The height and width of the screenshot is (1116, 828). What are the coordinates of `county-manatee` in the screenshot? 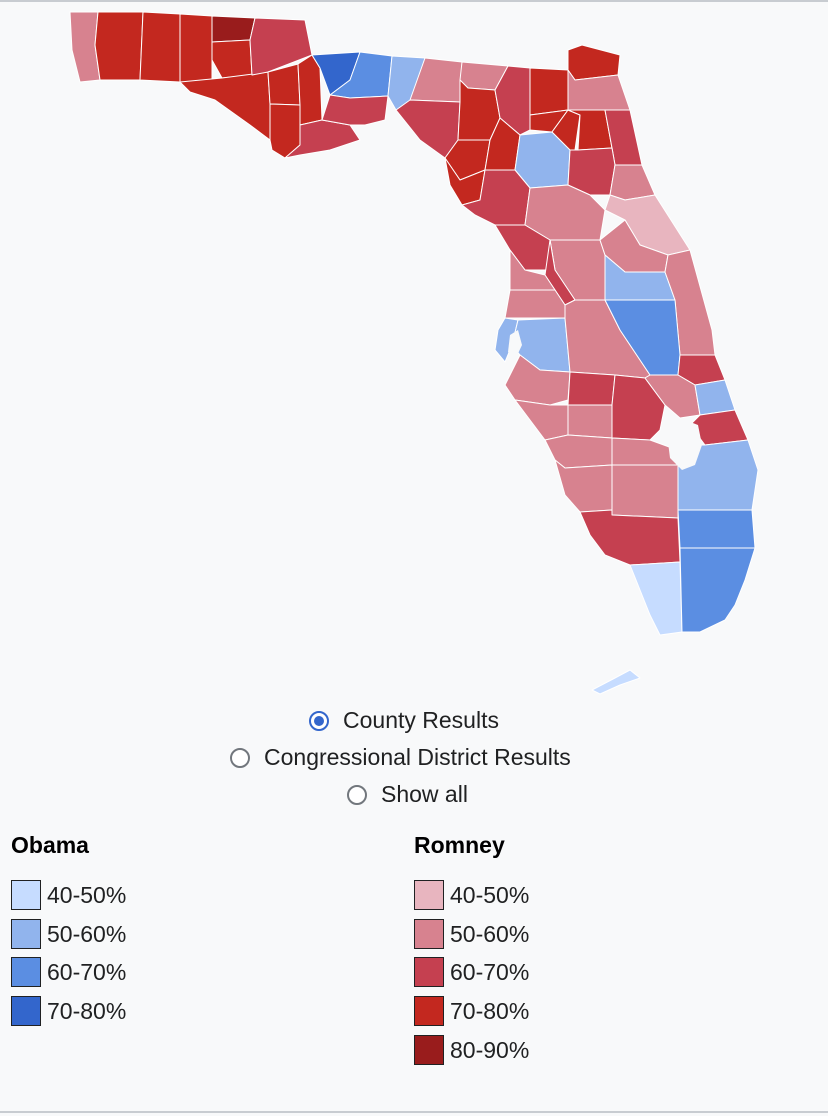 It's located at (537, 380).